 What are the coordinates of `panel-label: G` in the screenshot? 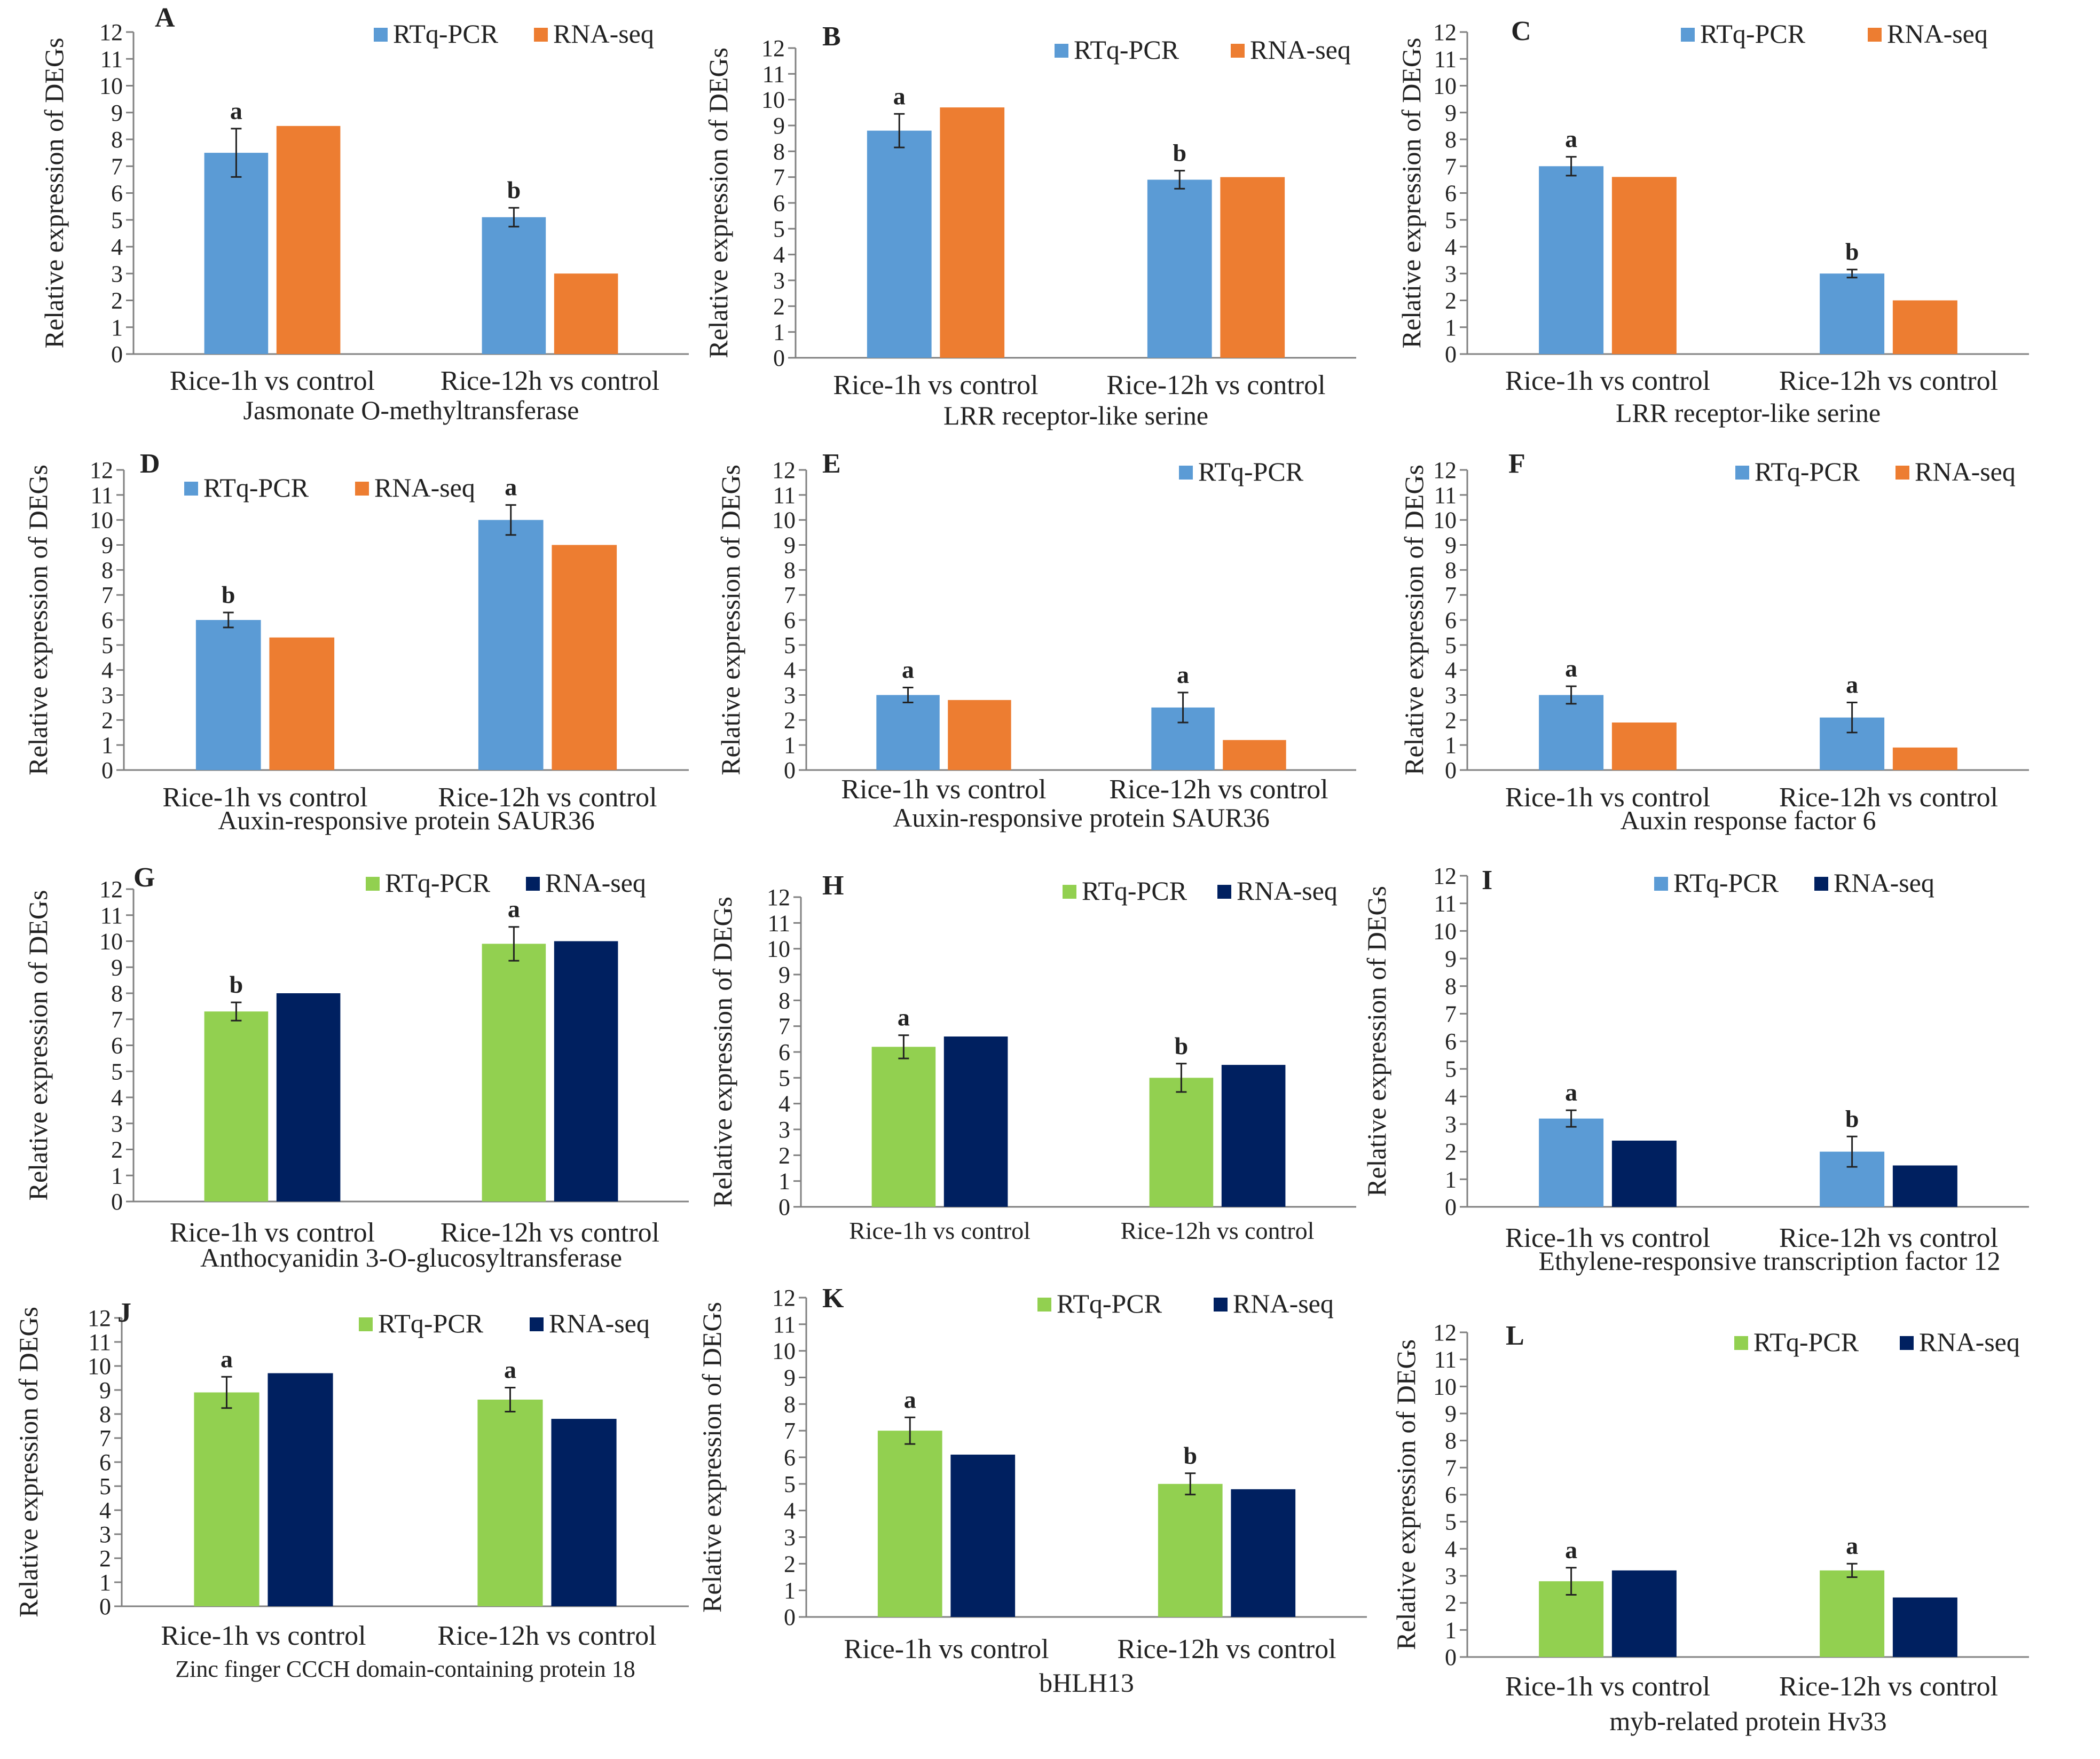 It's located at (144, 877).